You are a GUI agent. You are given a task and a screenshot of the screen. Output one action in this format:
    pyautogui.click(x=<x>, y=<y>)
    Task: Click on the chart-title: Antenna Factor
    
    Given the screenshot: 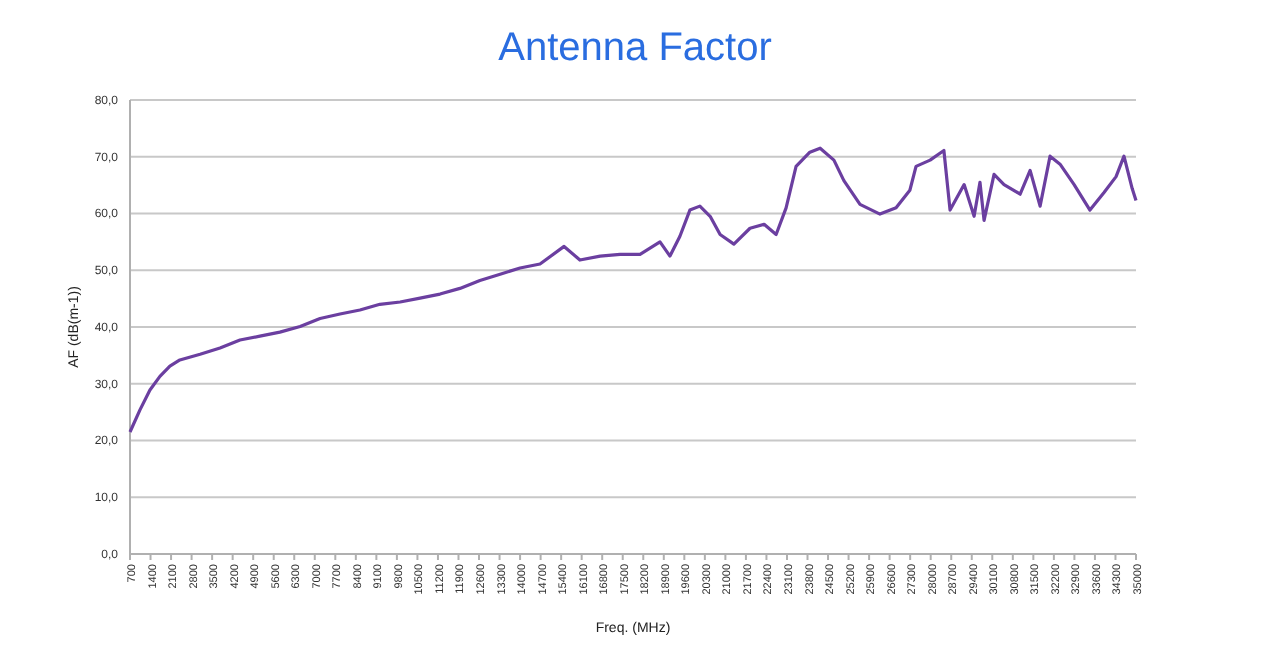 What is the action you would take?
    pyautogui.click(x=635, y=48)
    